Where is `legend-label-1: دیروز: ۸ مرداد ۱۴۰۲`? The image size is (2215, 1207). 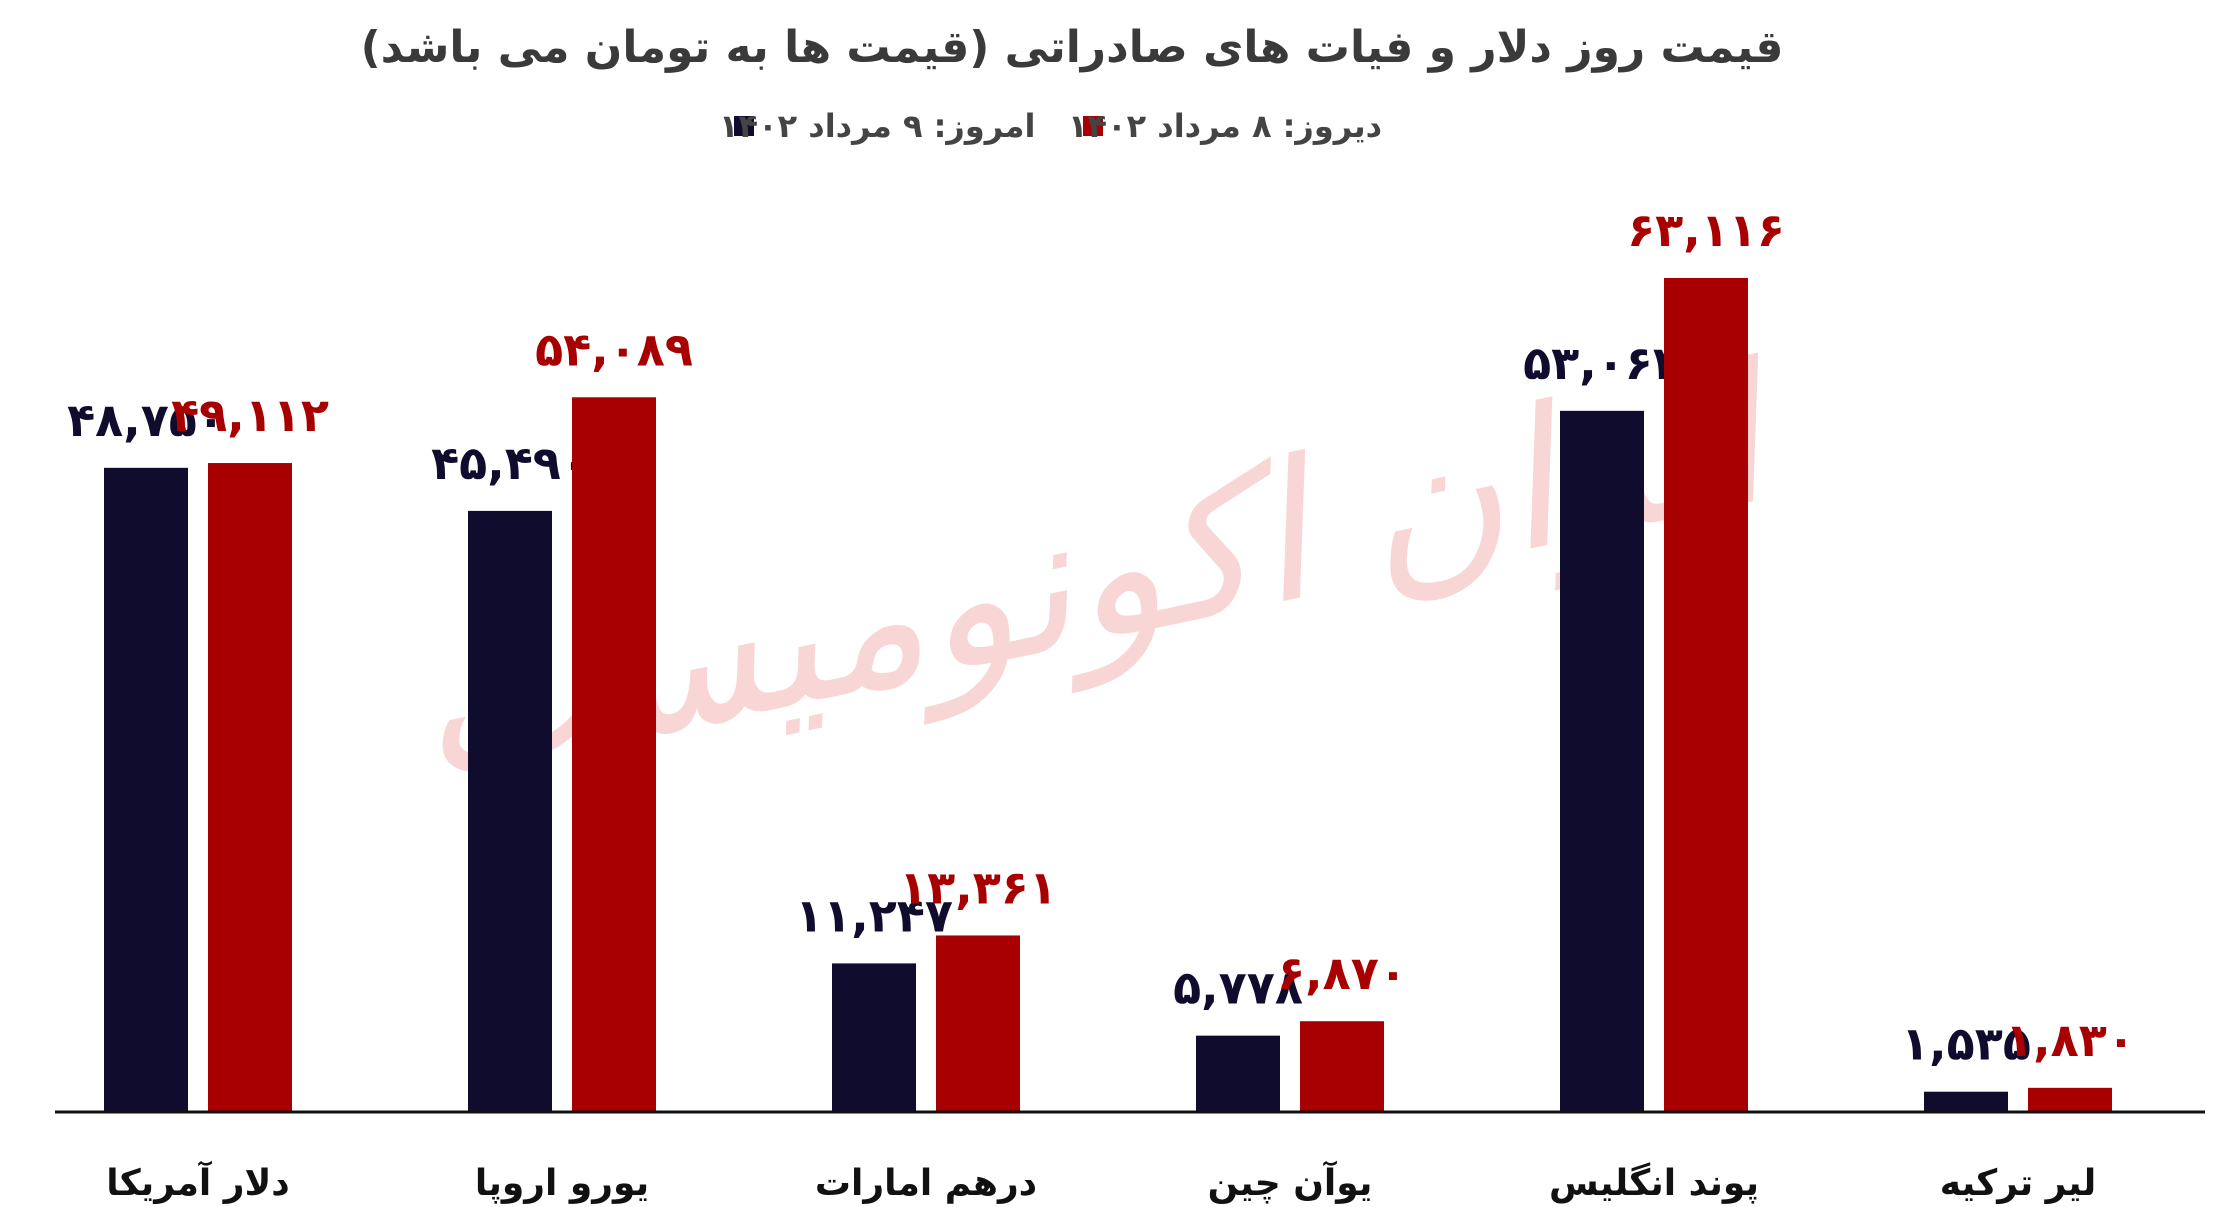 legend-label-1: دیروز: ۸ مرداد ۱۴۰۲ is located at coordinates (1225, 126).